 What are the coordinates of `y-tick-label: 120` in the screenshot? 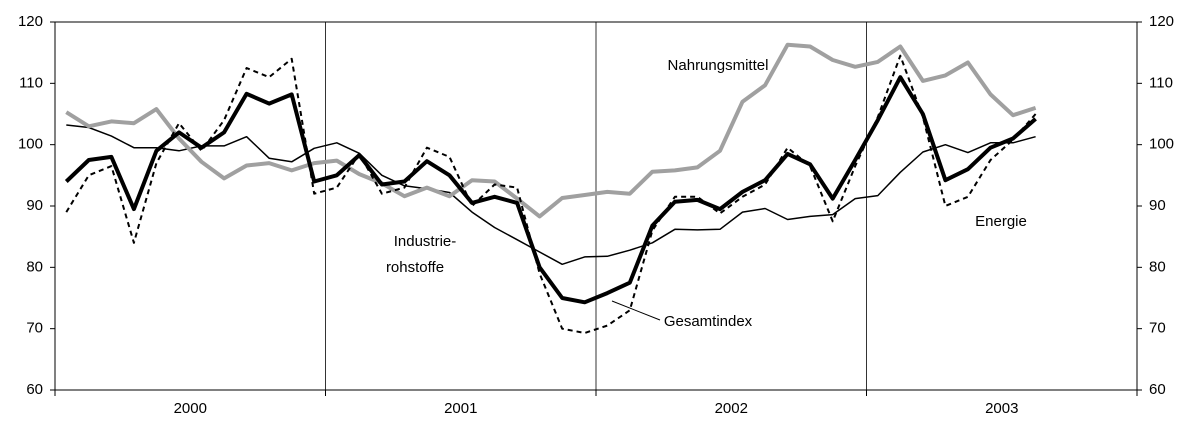 It's located at (30, 21).